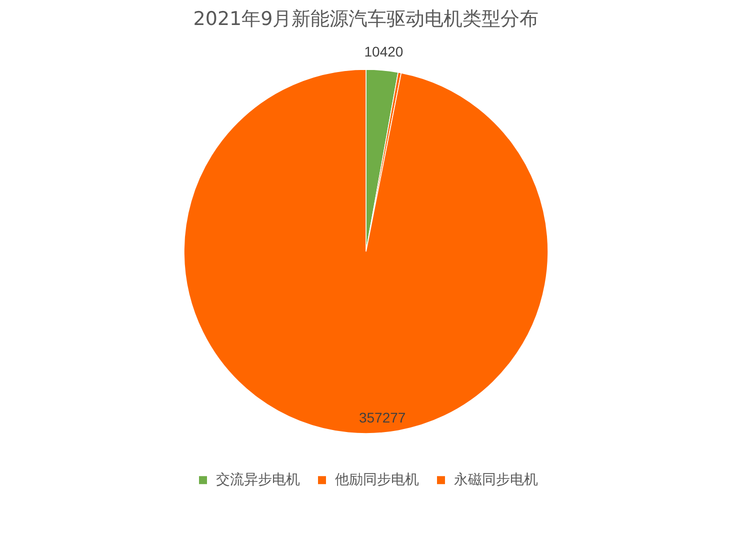 The width and height of the screenshot is (732, 537). I want to click on legend-label: 交流异步电机, so click(258, 479).